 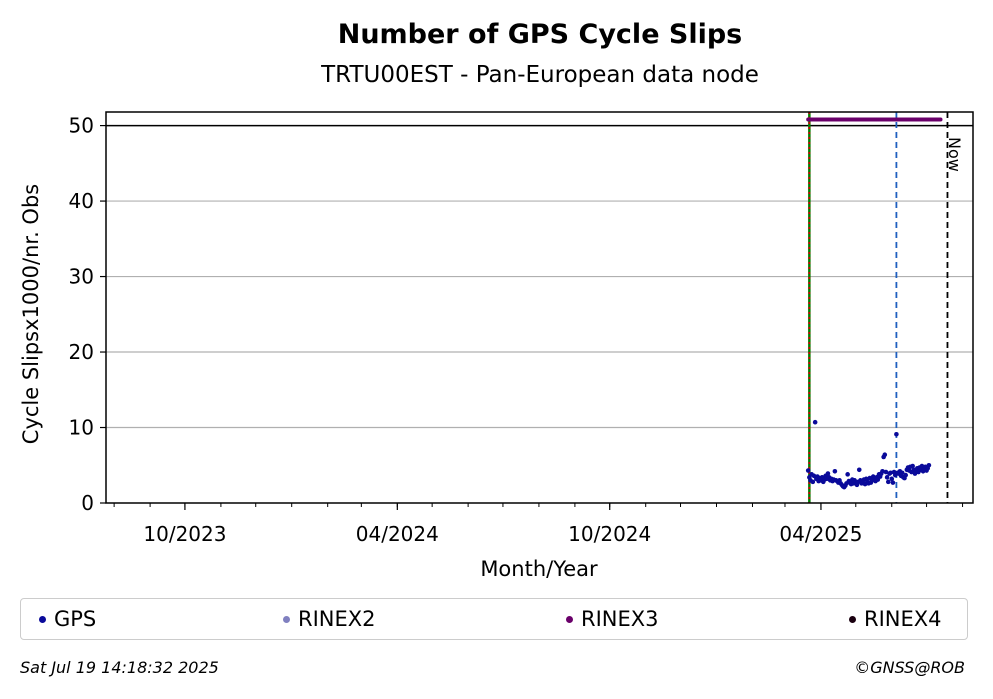 What do you see at coordinates (609, 534) in the screenshot?
I see `x-tick-label: 10/2024` at bounding box center [609, 534].